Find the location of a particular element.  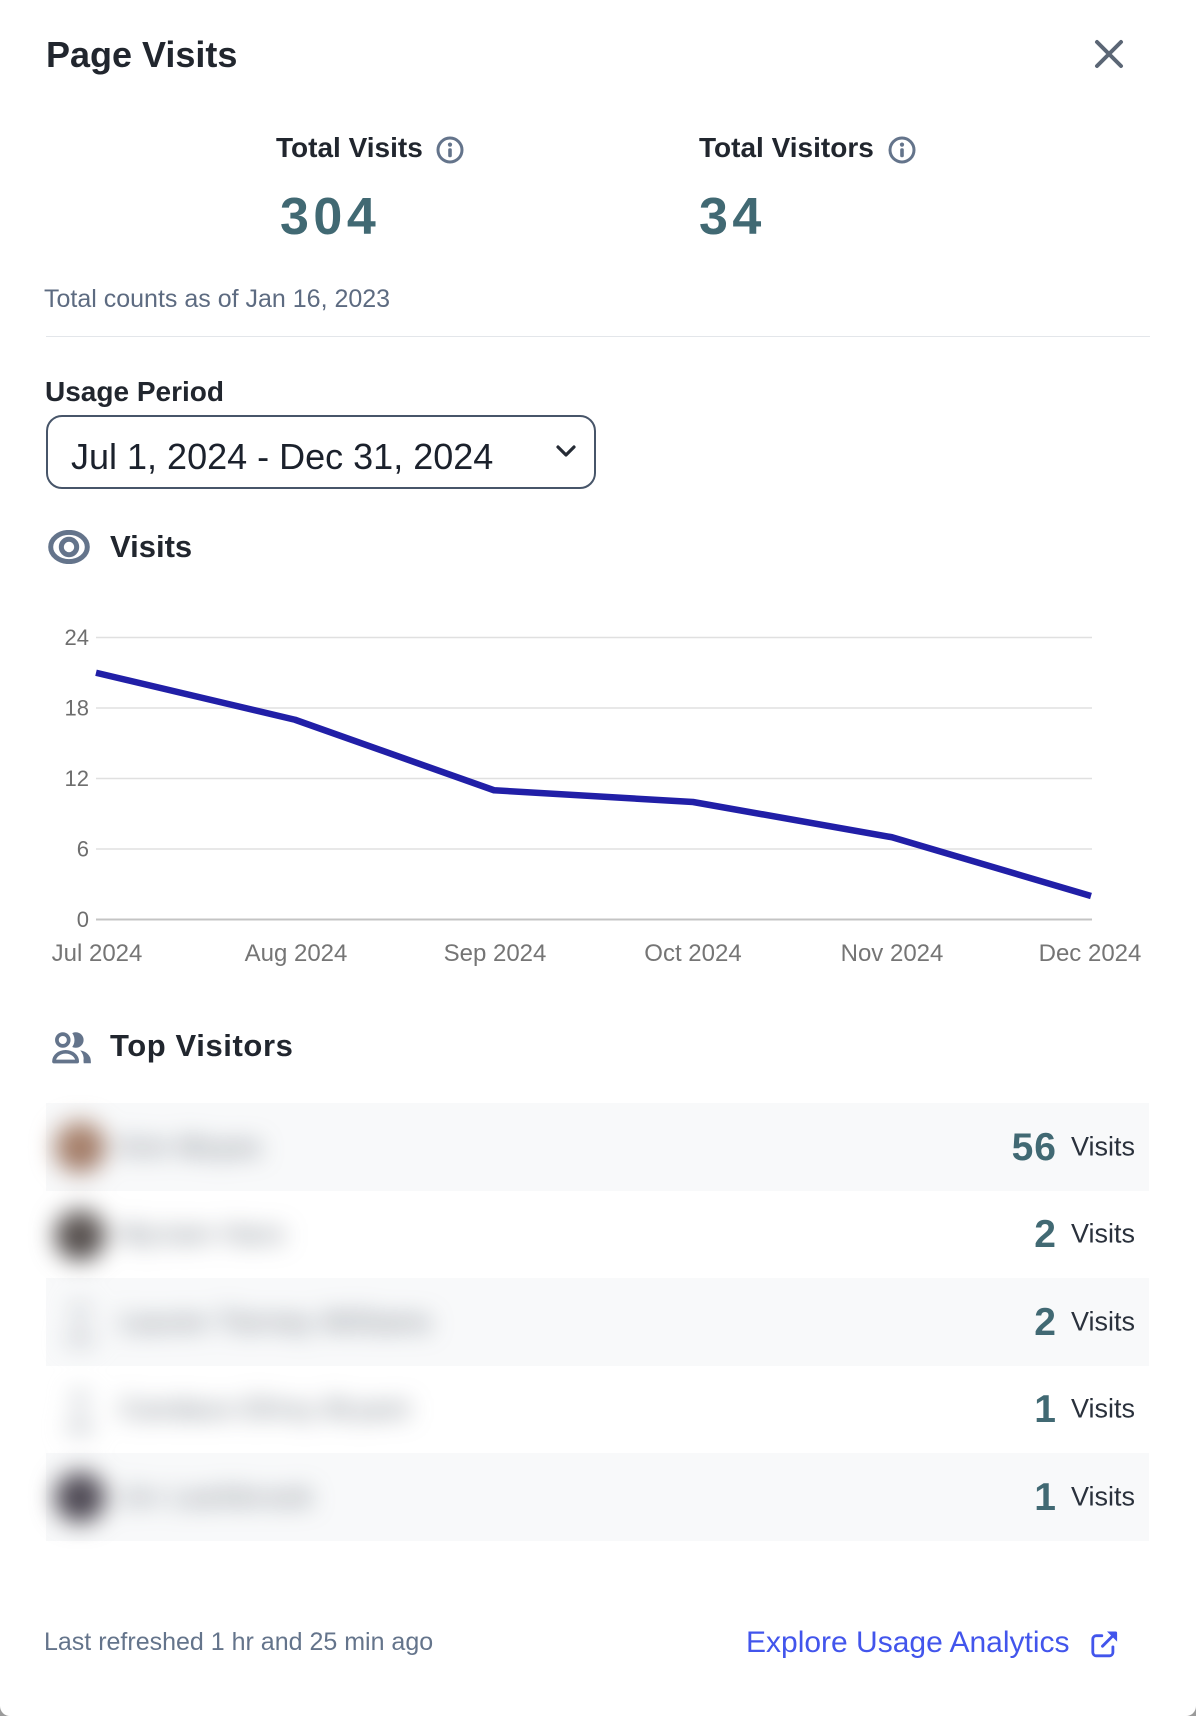

svg-text: Aug 2024 is located at coordinates (296, 953).